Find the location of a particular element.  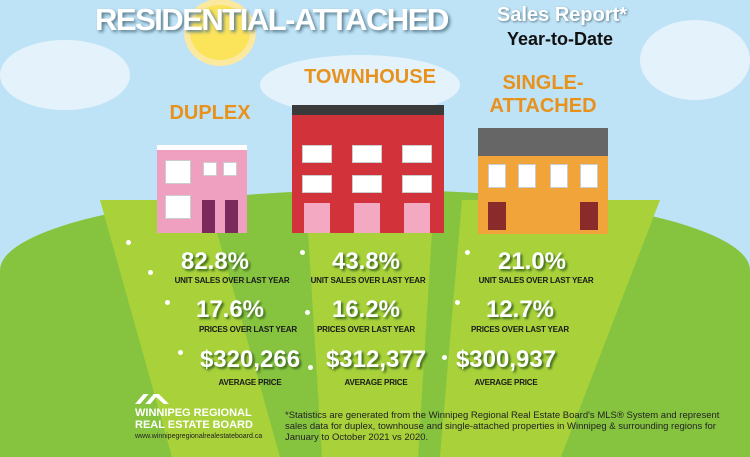

single-avg-price-label: AVERAGE PRICE is located at coordinates (506, 382).